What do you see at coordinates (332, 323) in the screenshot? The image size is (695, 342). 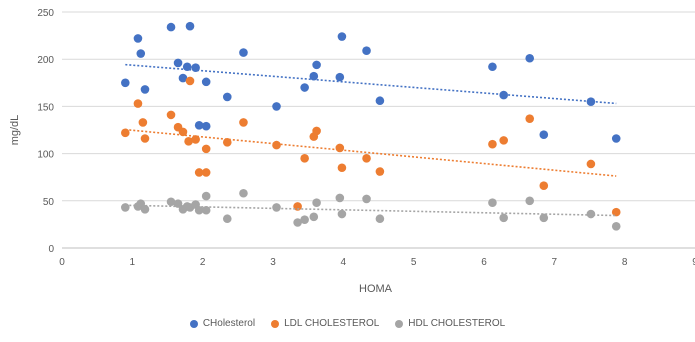 I see `legend-label: LDL CHOLESTEROL` at bounding box center [332, 323].